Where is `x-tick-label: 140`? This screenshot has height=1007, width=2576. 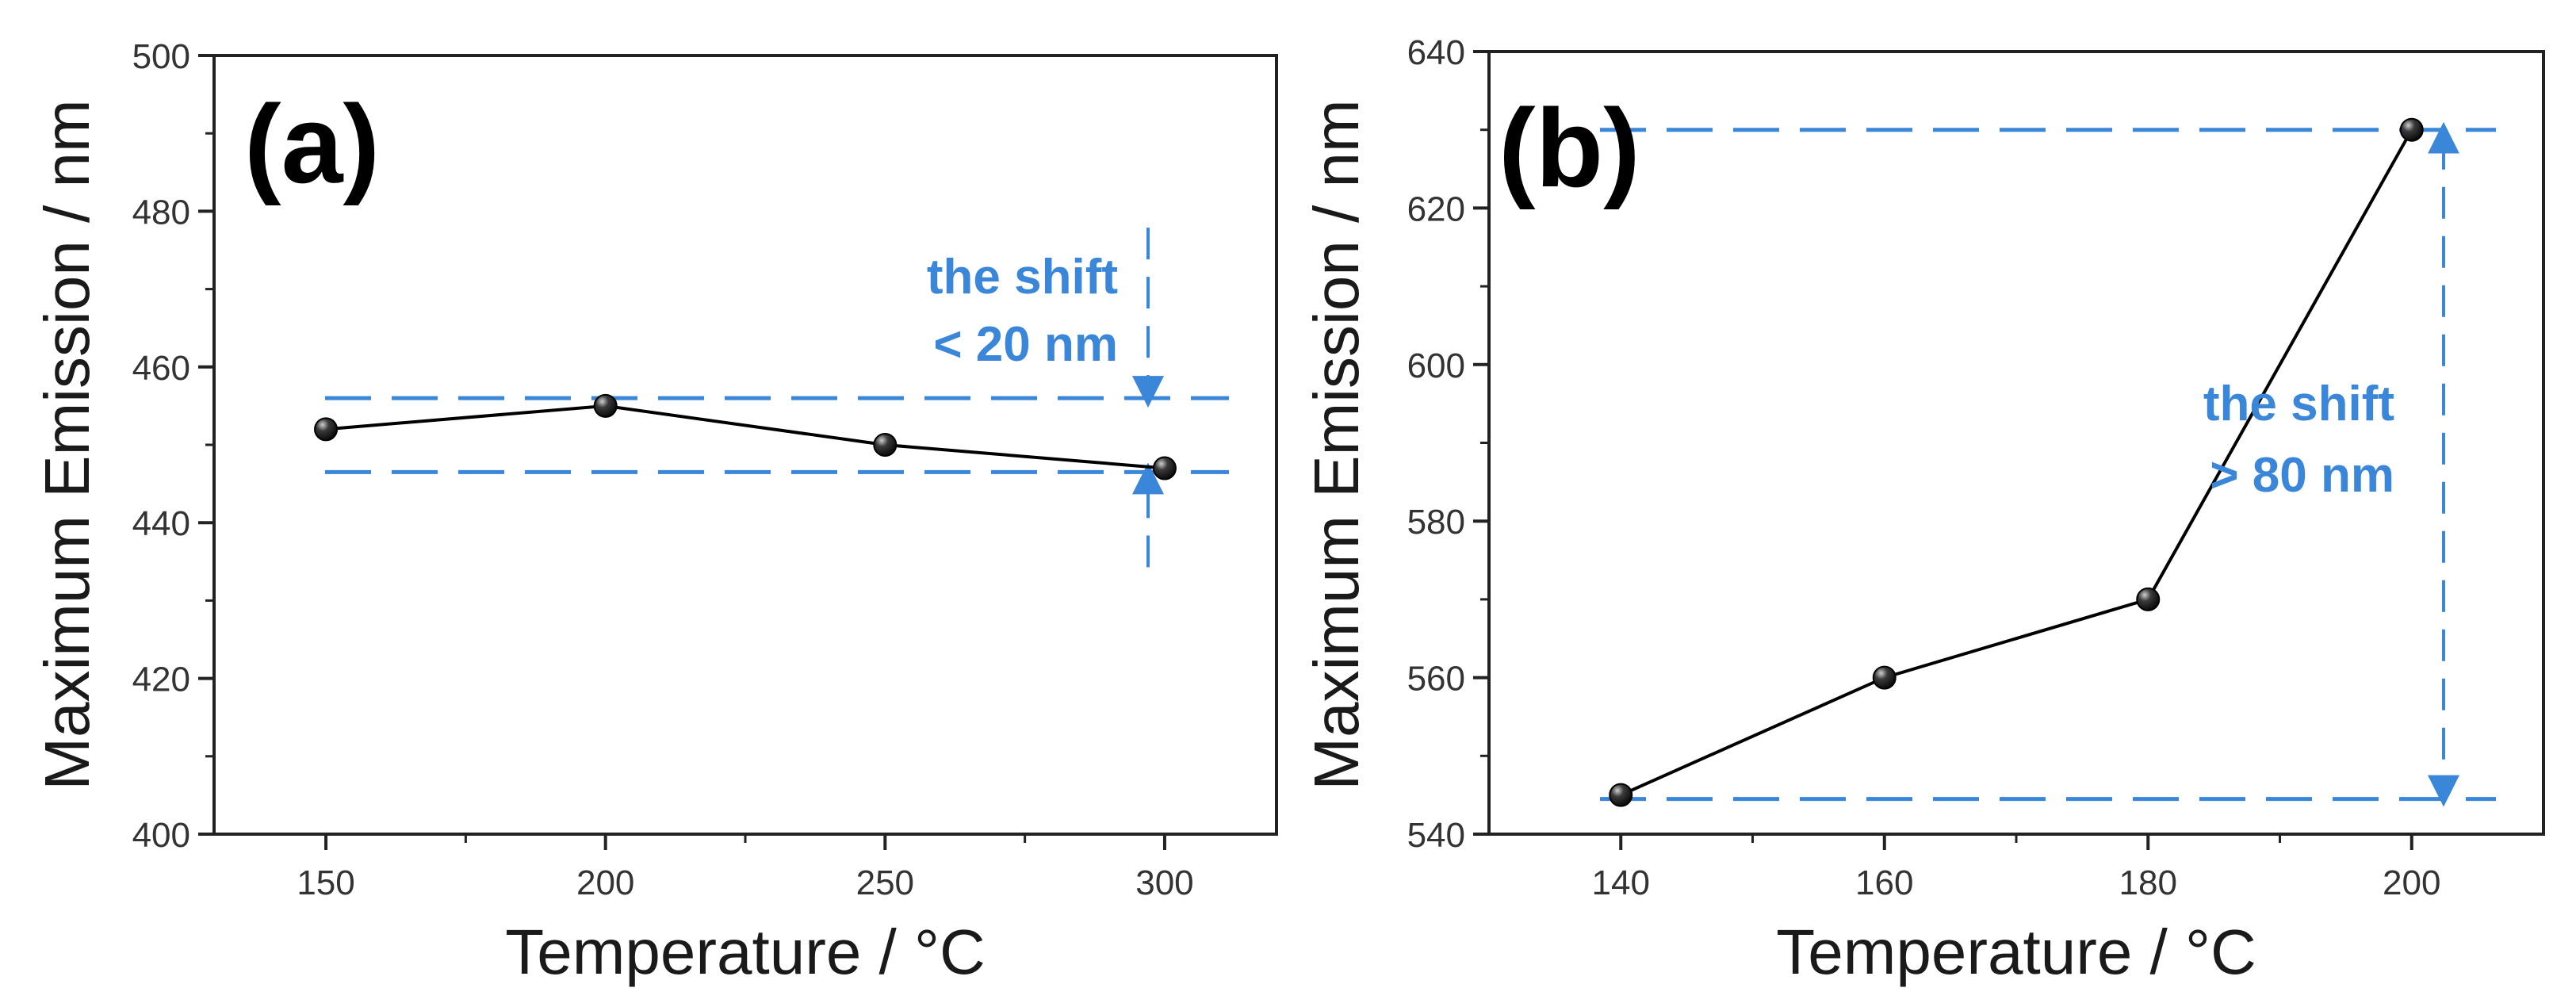 x-tick-label: 140 is located at coordinates (1621, 882).